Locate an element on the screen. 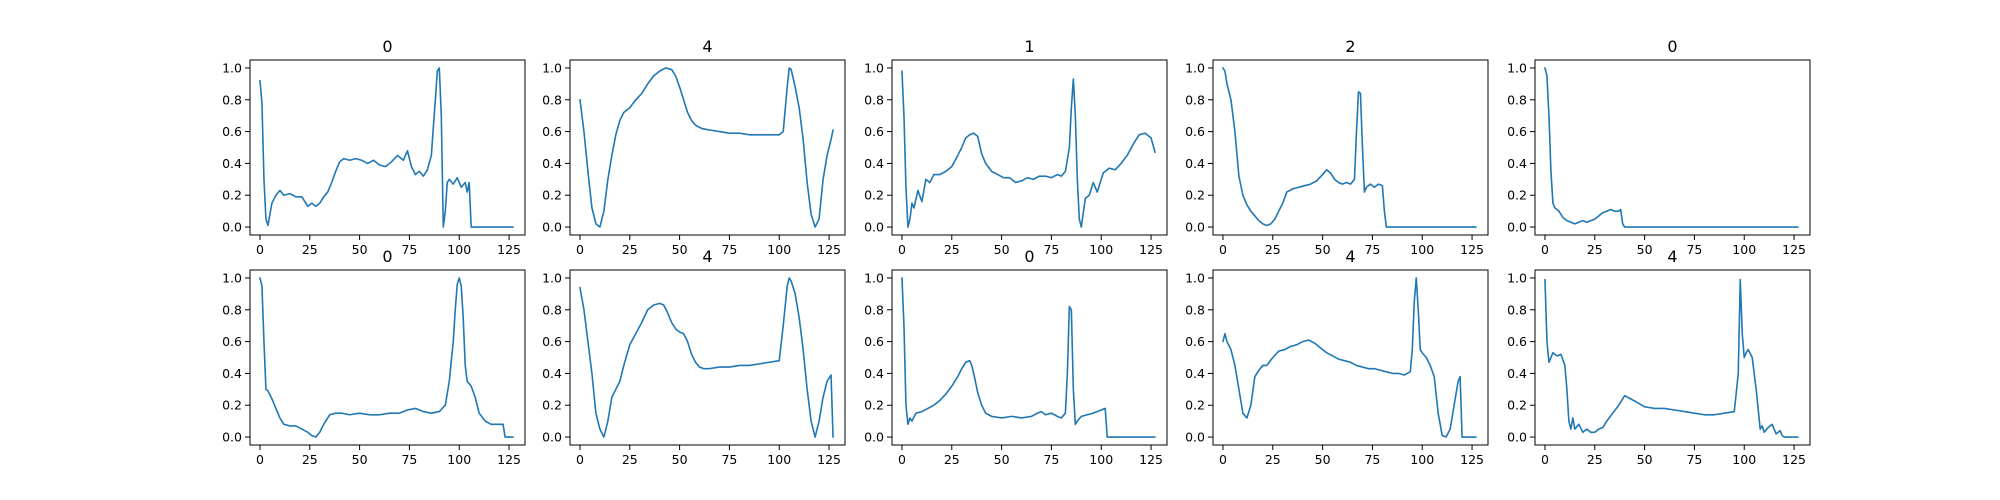 The height and width of the screenshot is (500, 2000). subplot-6: 4 0 25 50 75 100 125 0.0 0.2 0.4 0.6 0.8 1.0 is located at coordinates (694, 357).